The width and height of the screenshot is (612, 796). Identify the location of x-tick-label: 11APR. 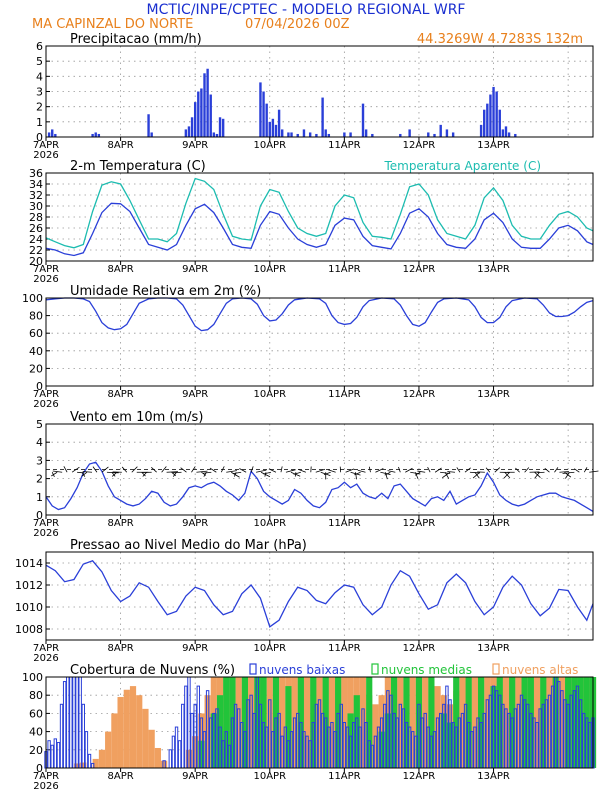
(344, 145).